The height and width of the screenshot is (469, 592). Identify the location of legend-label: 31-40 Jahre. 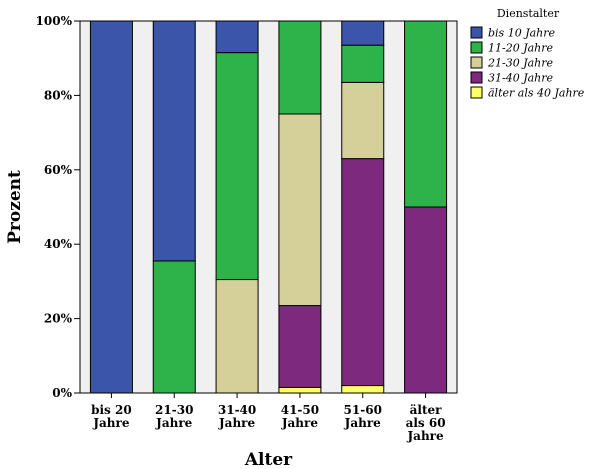
(521, 78).